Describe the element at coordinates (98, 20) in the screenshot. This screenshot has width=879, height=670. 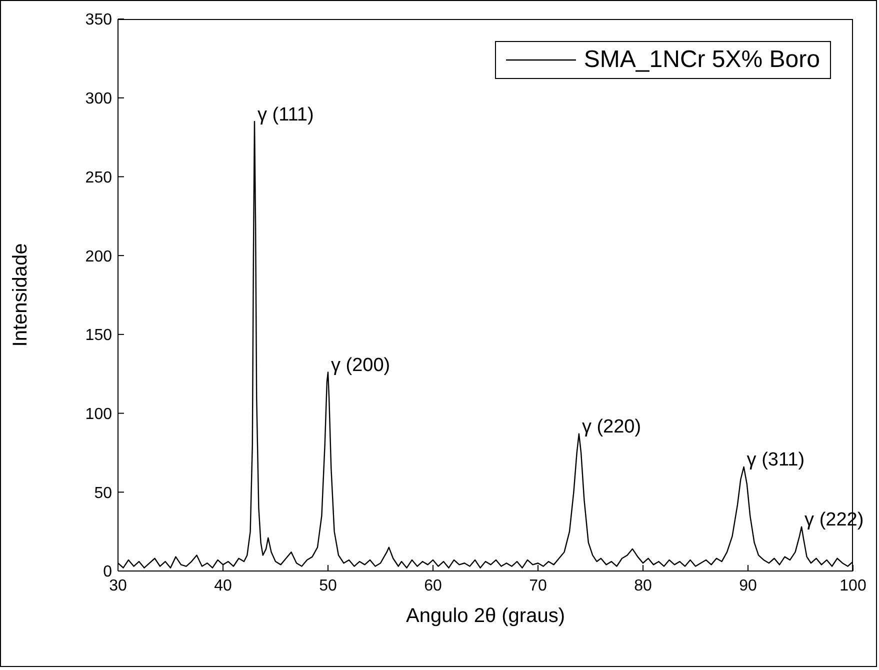
I see `y-tick-label: 350` at that location.